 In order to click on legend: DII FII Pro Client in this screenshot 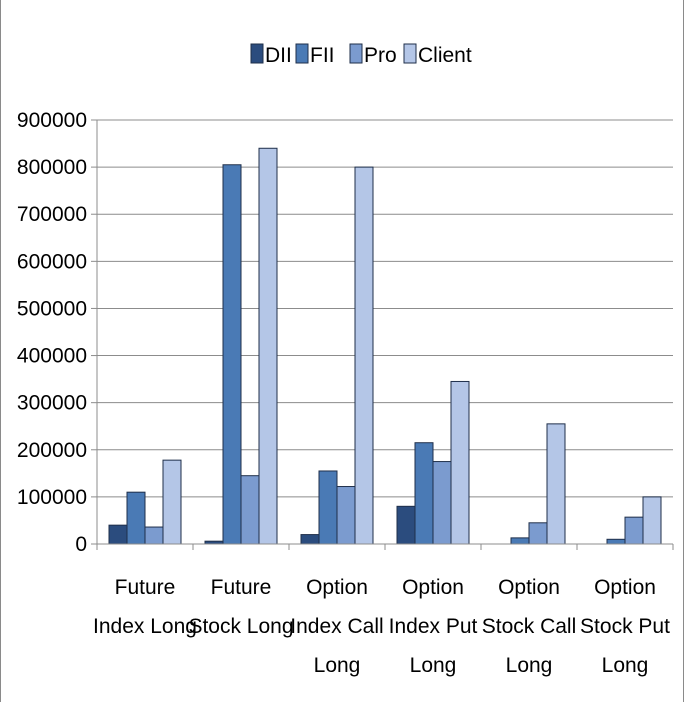, I will do `click(361, 55)`.